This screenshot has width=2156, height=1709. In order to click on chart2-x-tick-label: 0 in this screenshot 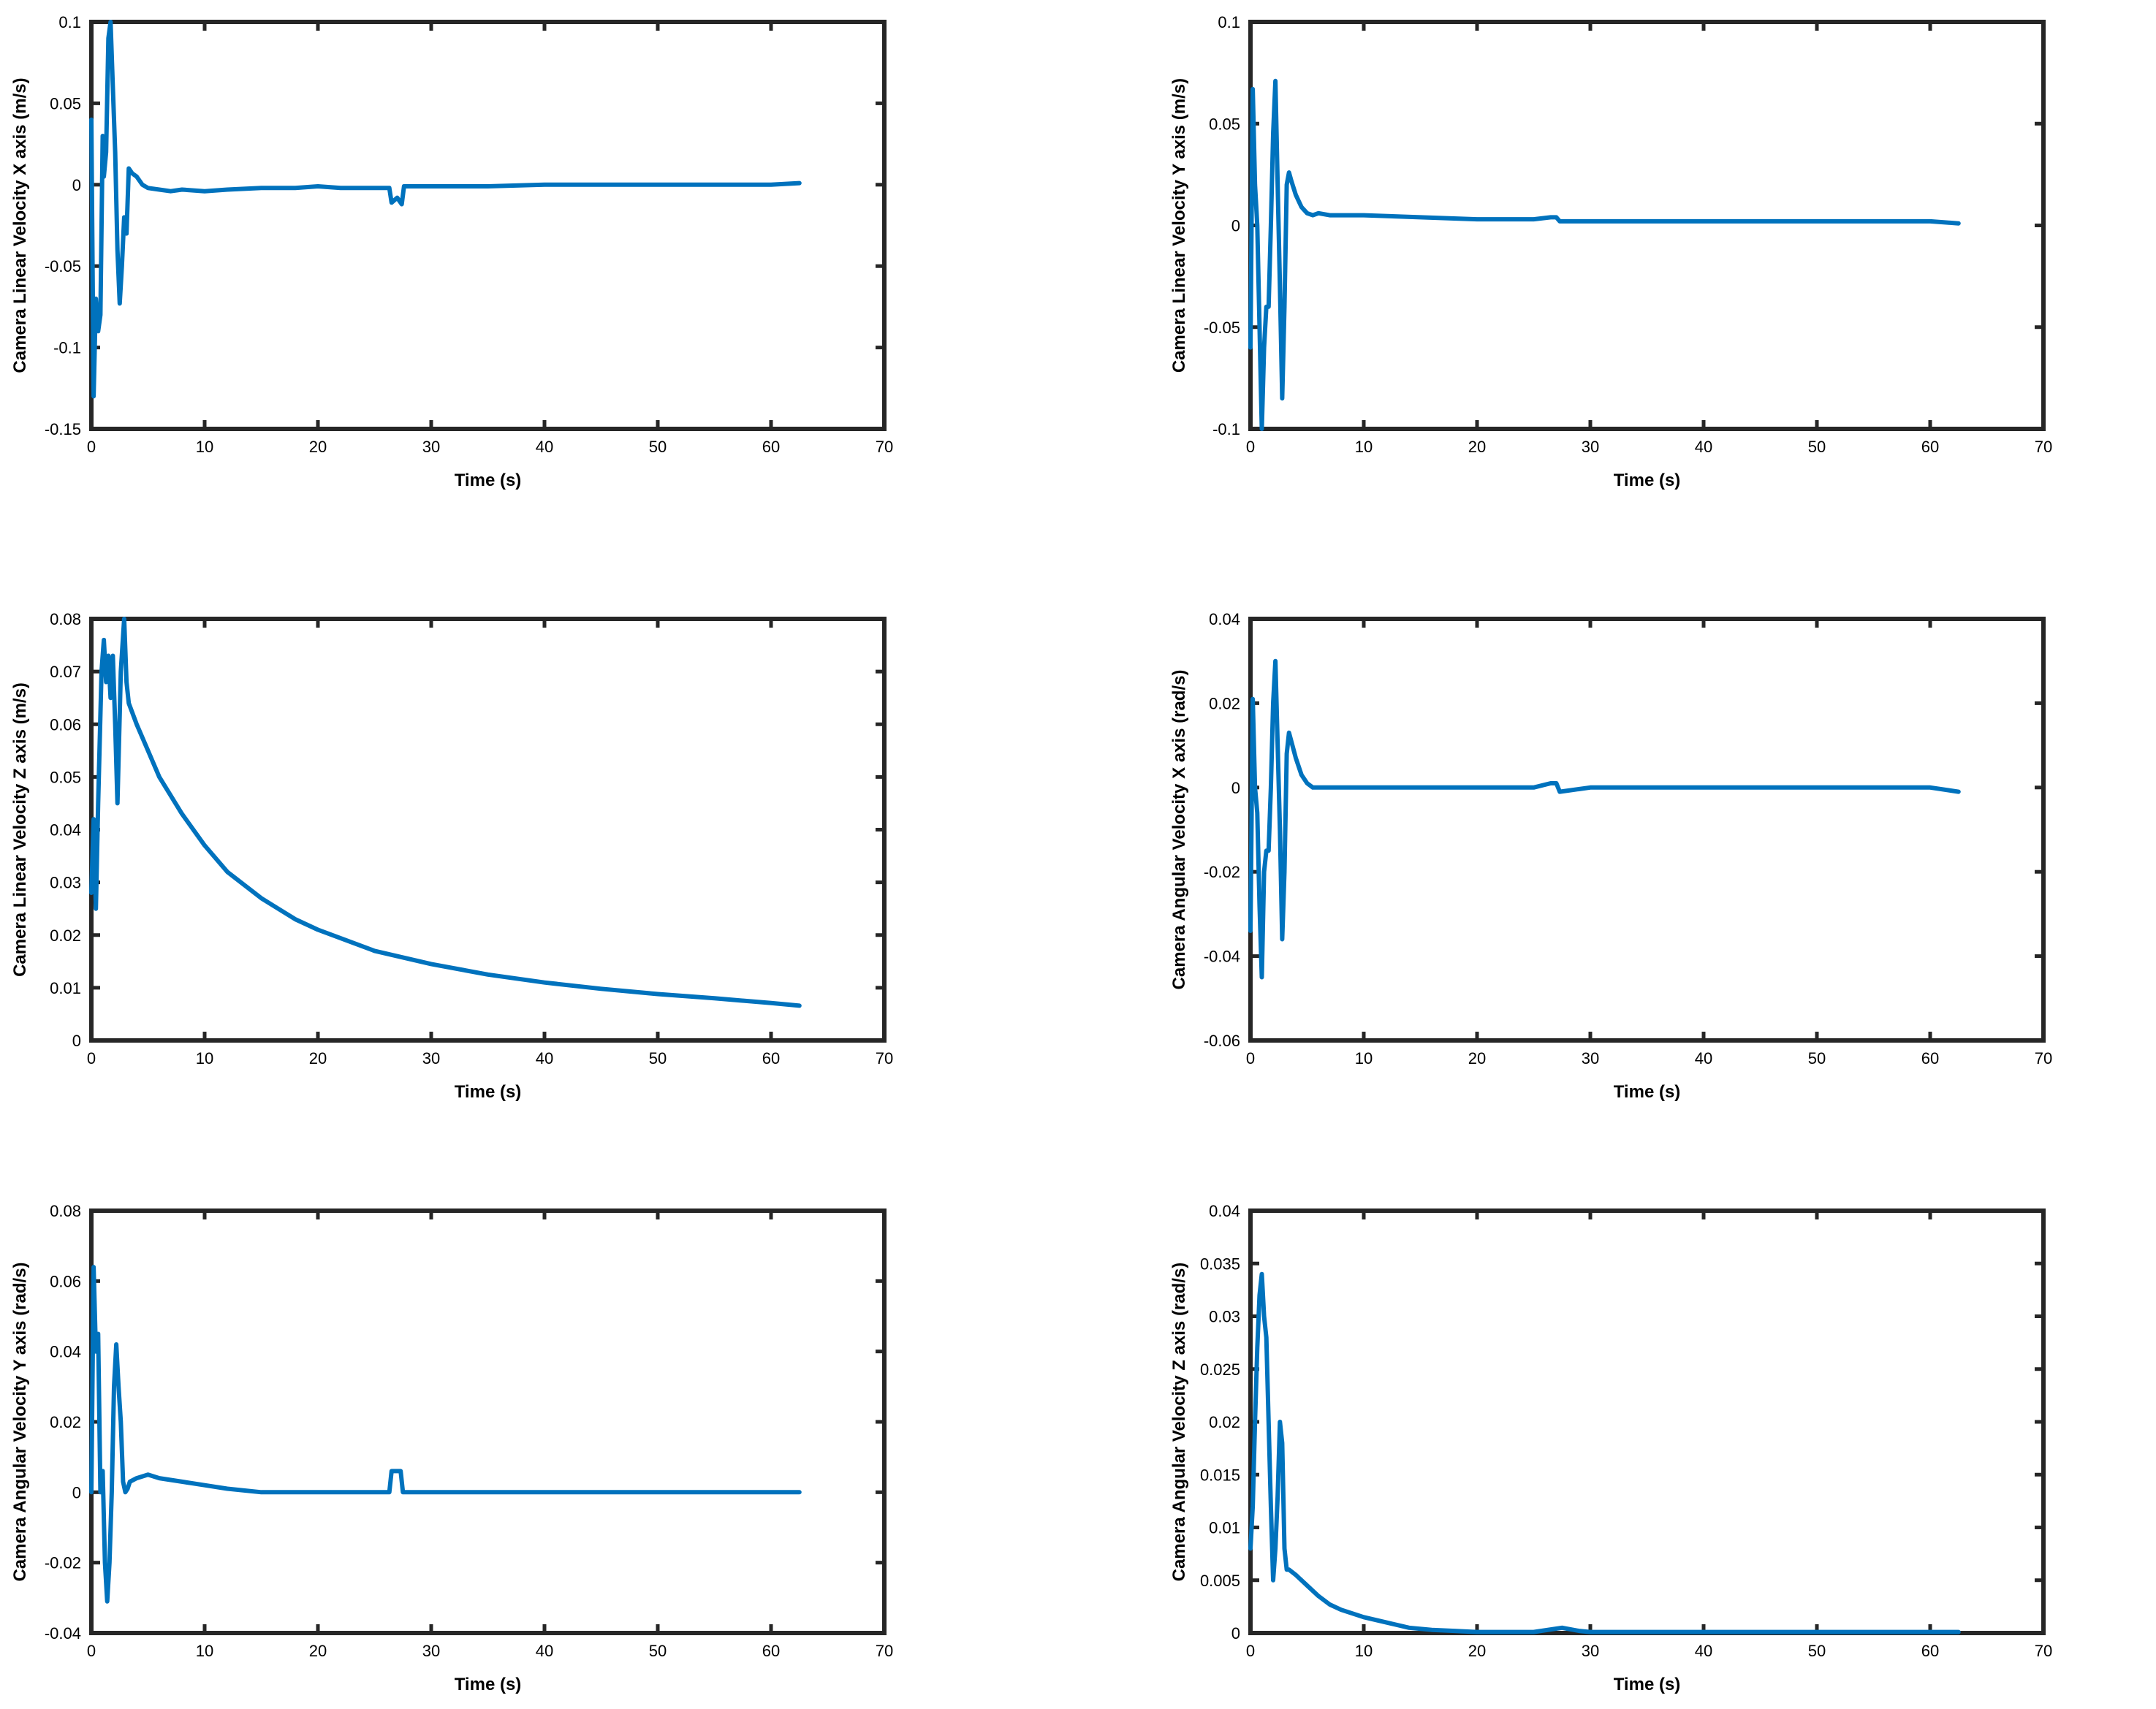, I will do `click(1250, 447)`.